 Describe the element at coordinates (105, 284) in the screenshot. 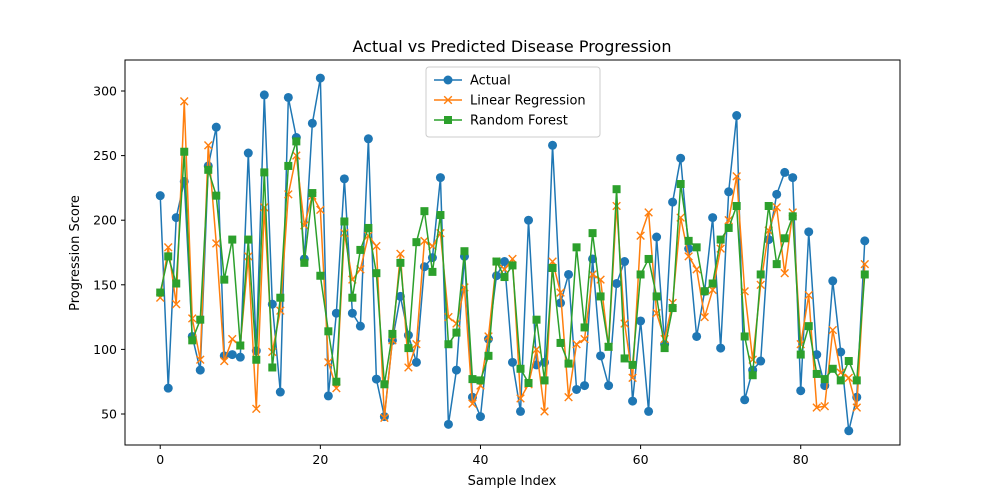

I see `y-tick-label-2: 150` at that location.